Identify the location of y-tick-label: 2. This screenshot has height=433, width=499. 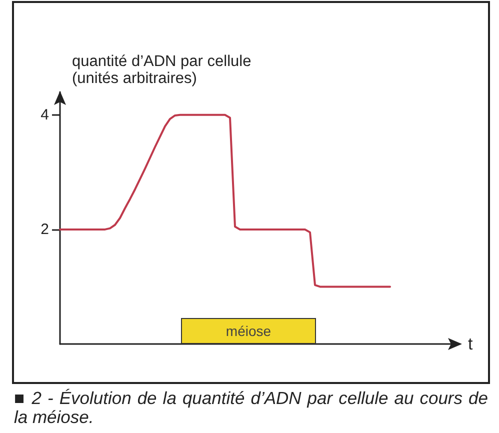
(44, 229).